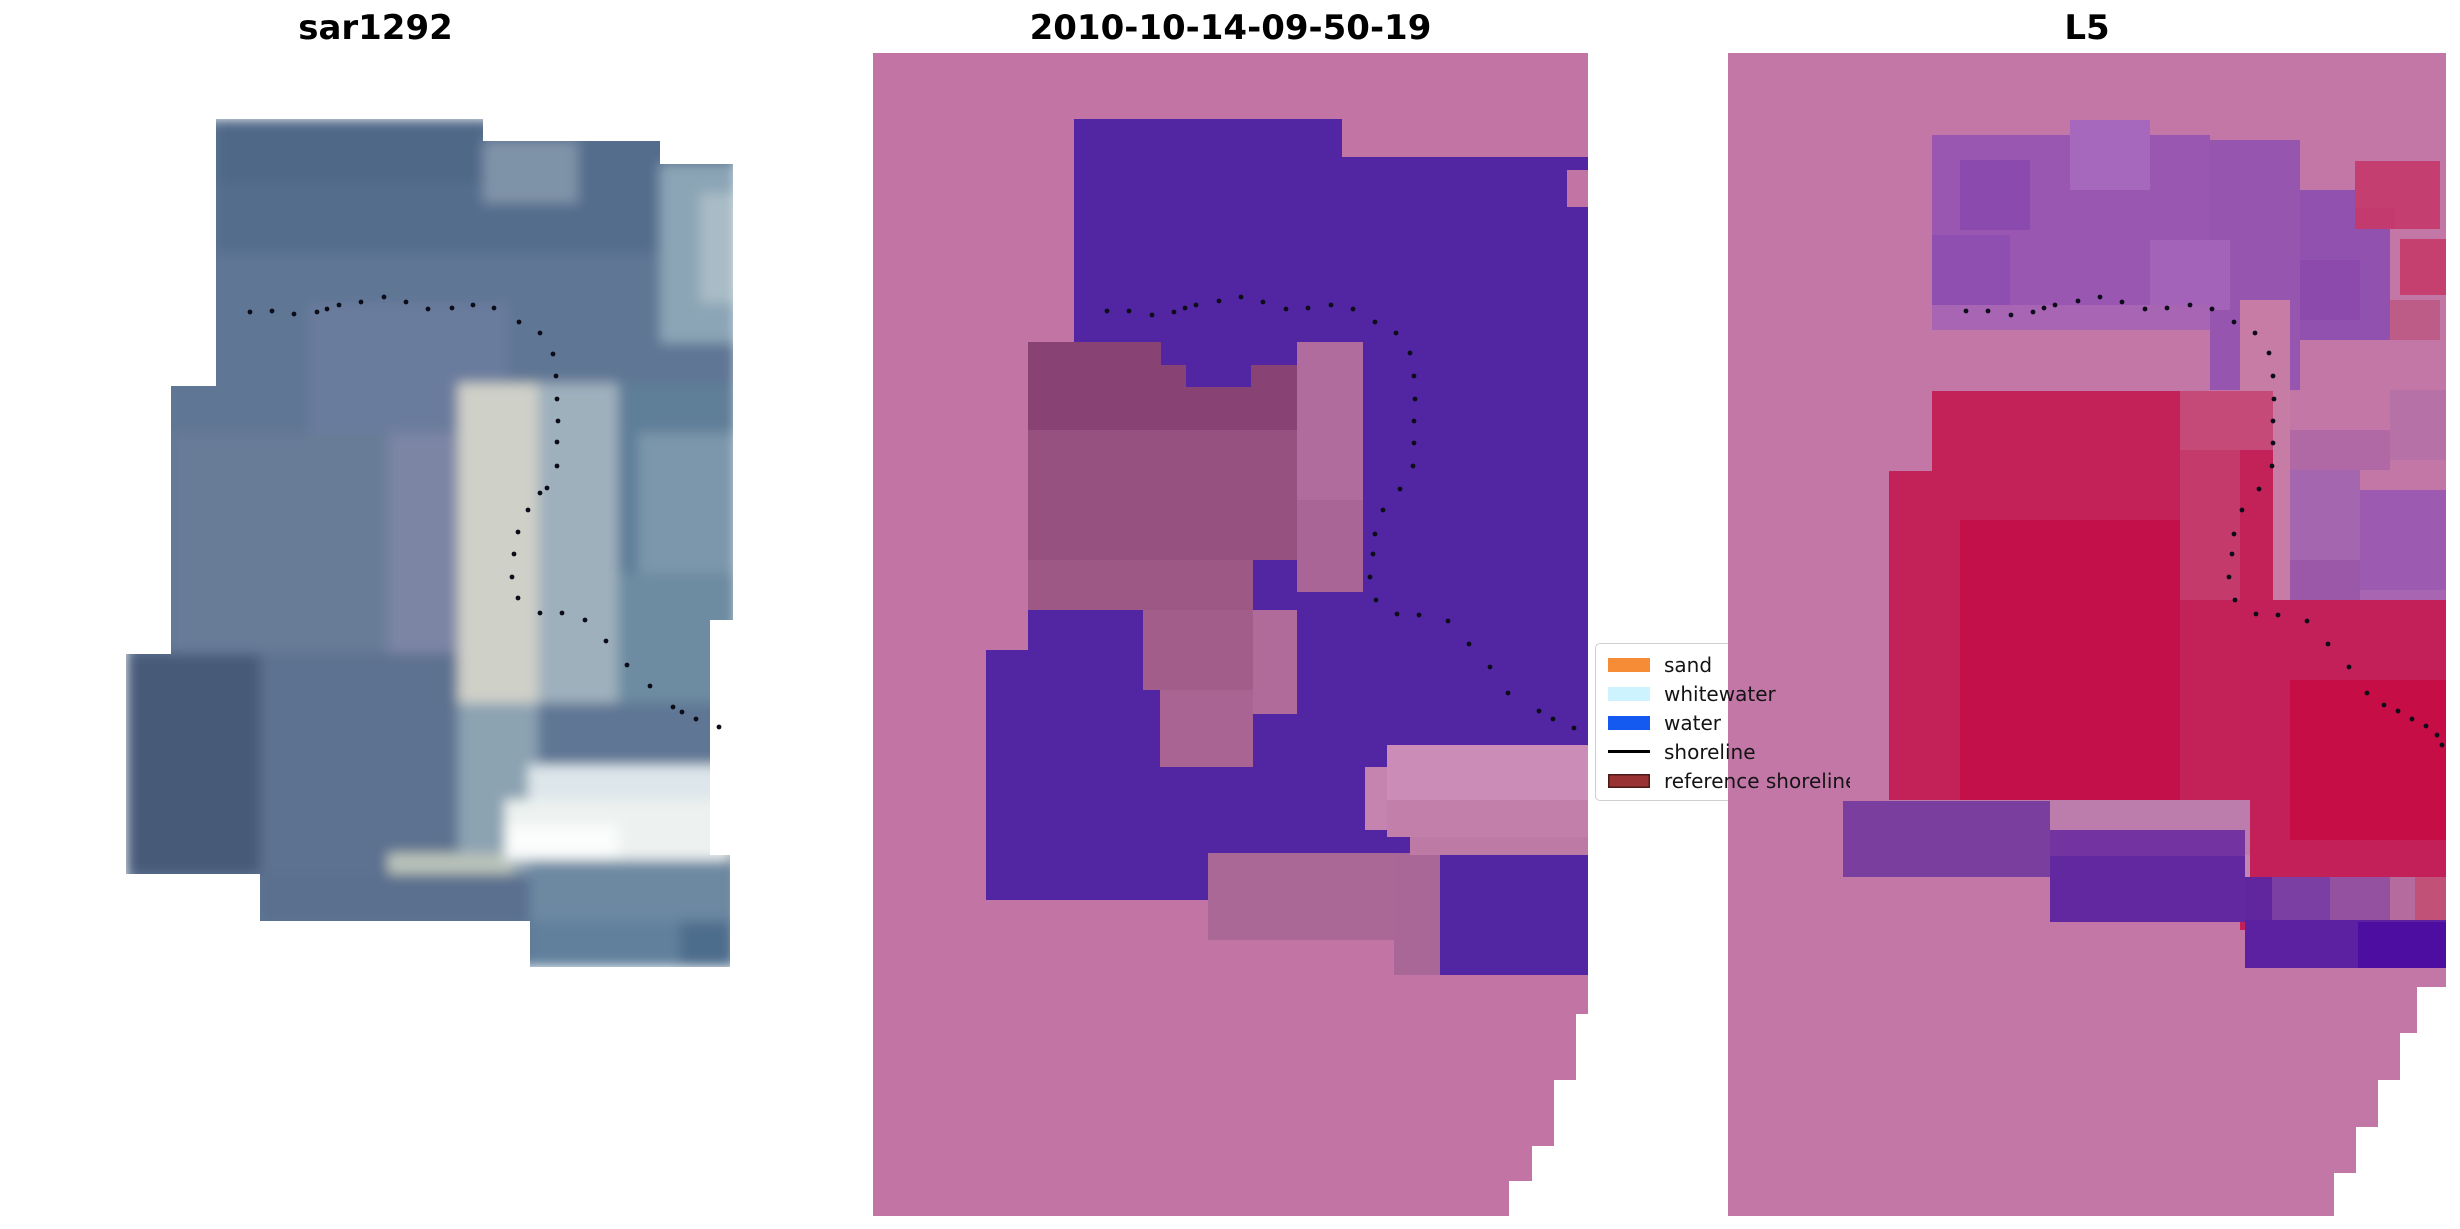  Describe the element at coordinates (1340, 512) in the screenshot. I see `classified-shoreline-dots` at that location.